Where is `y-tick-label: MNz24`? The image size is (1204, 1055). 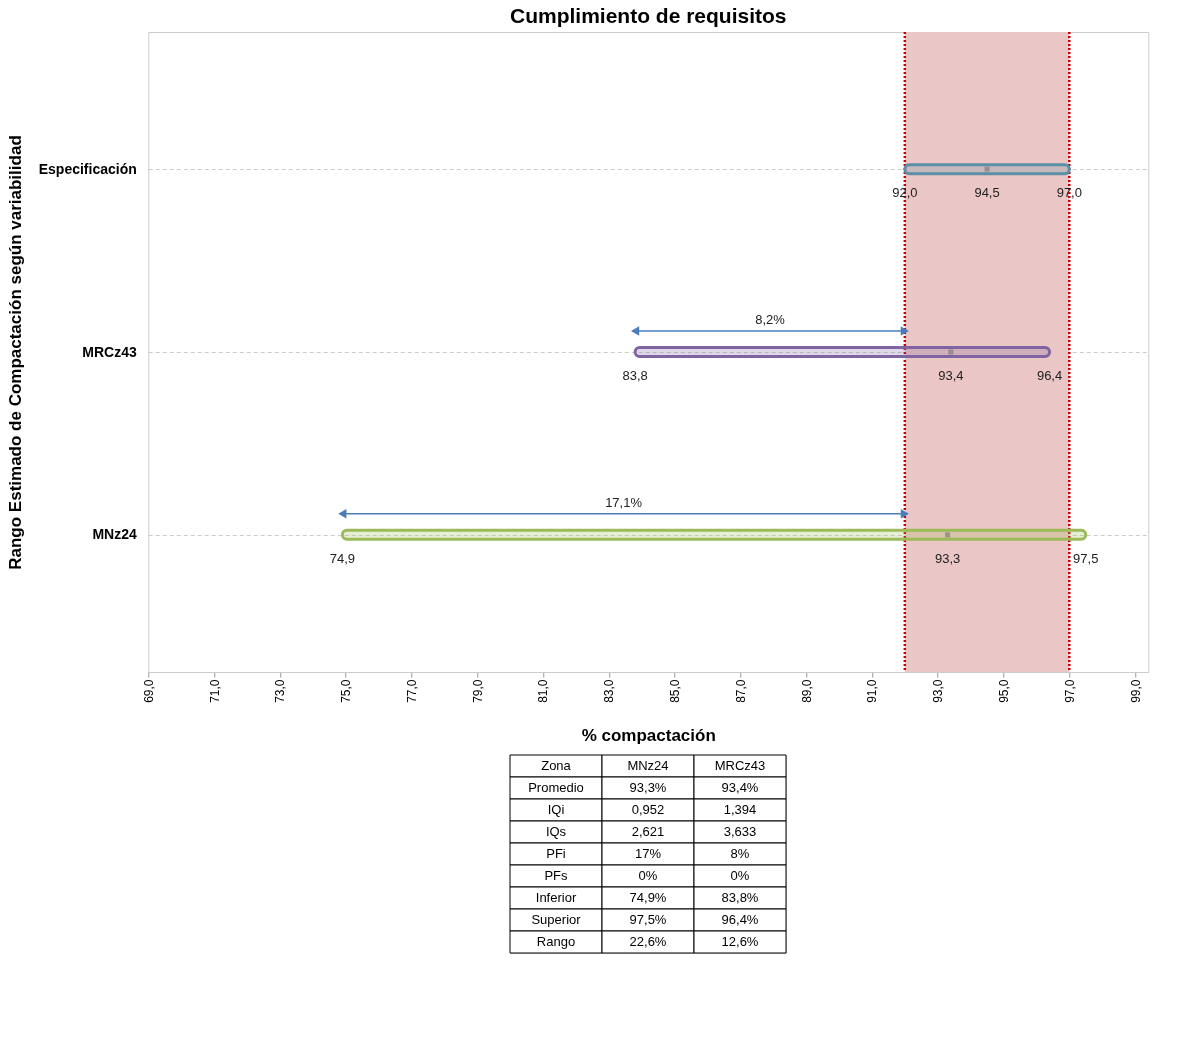 y-tick-label: MNz24 is located at coordinates (114, 534).